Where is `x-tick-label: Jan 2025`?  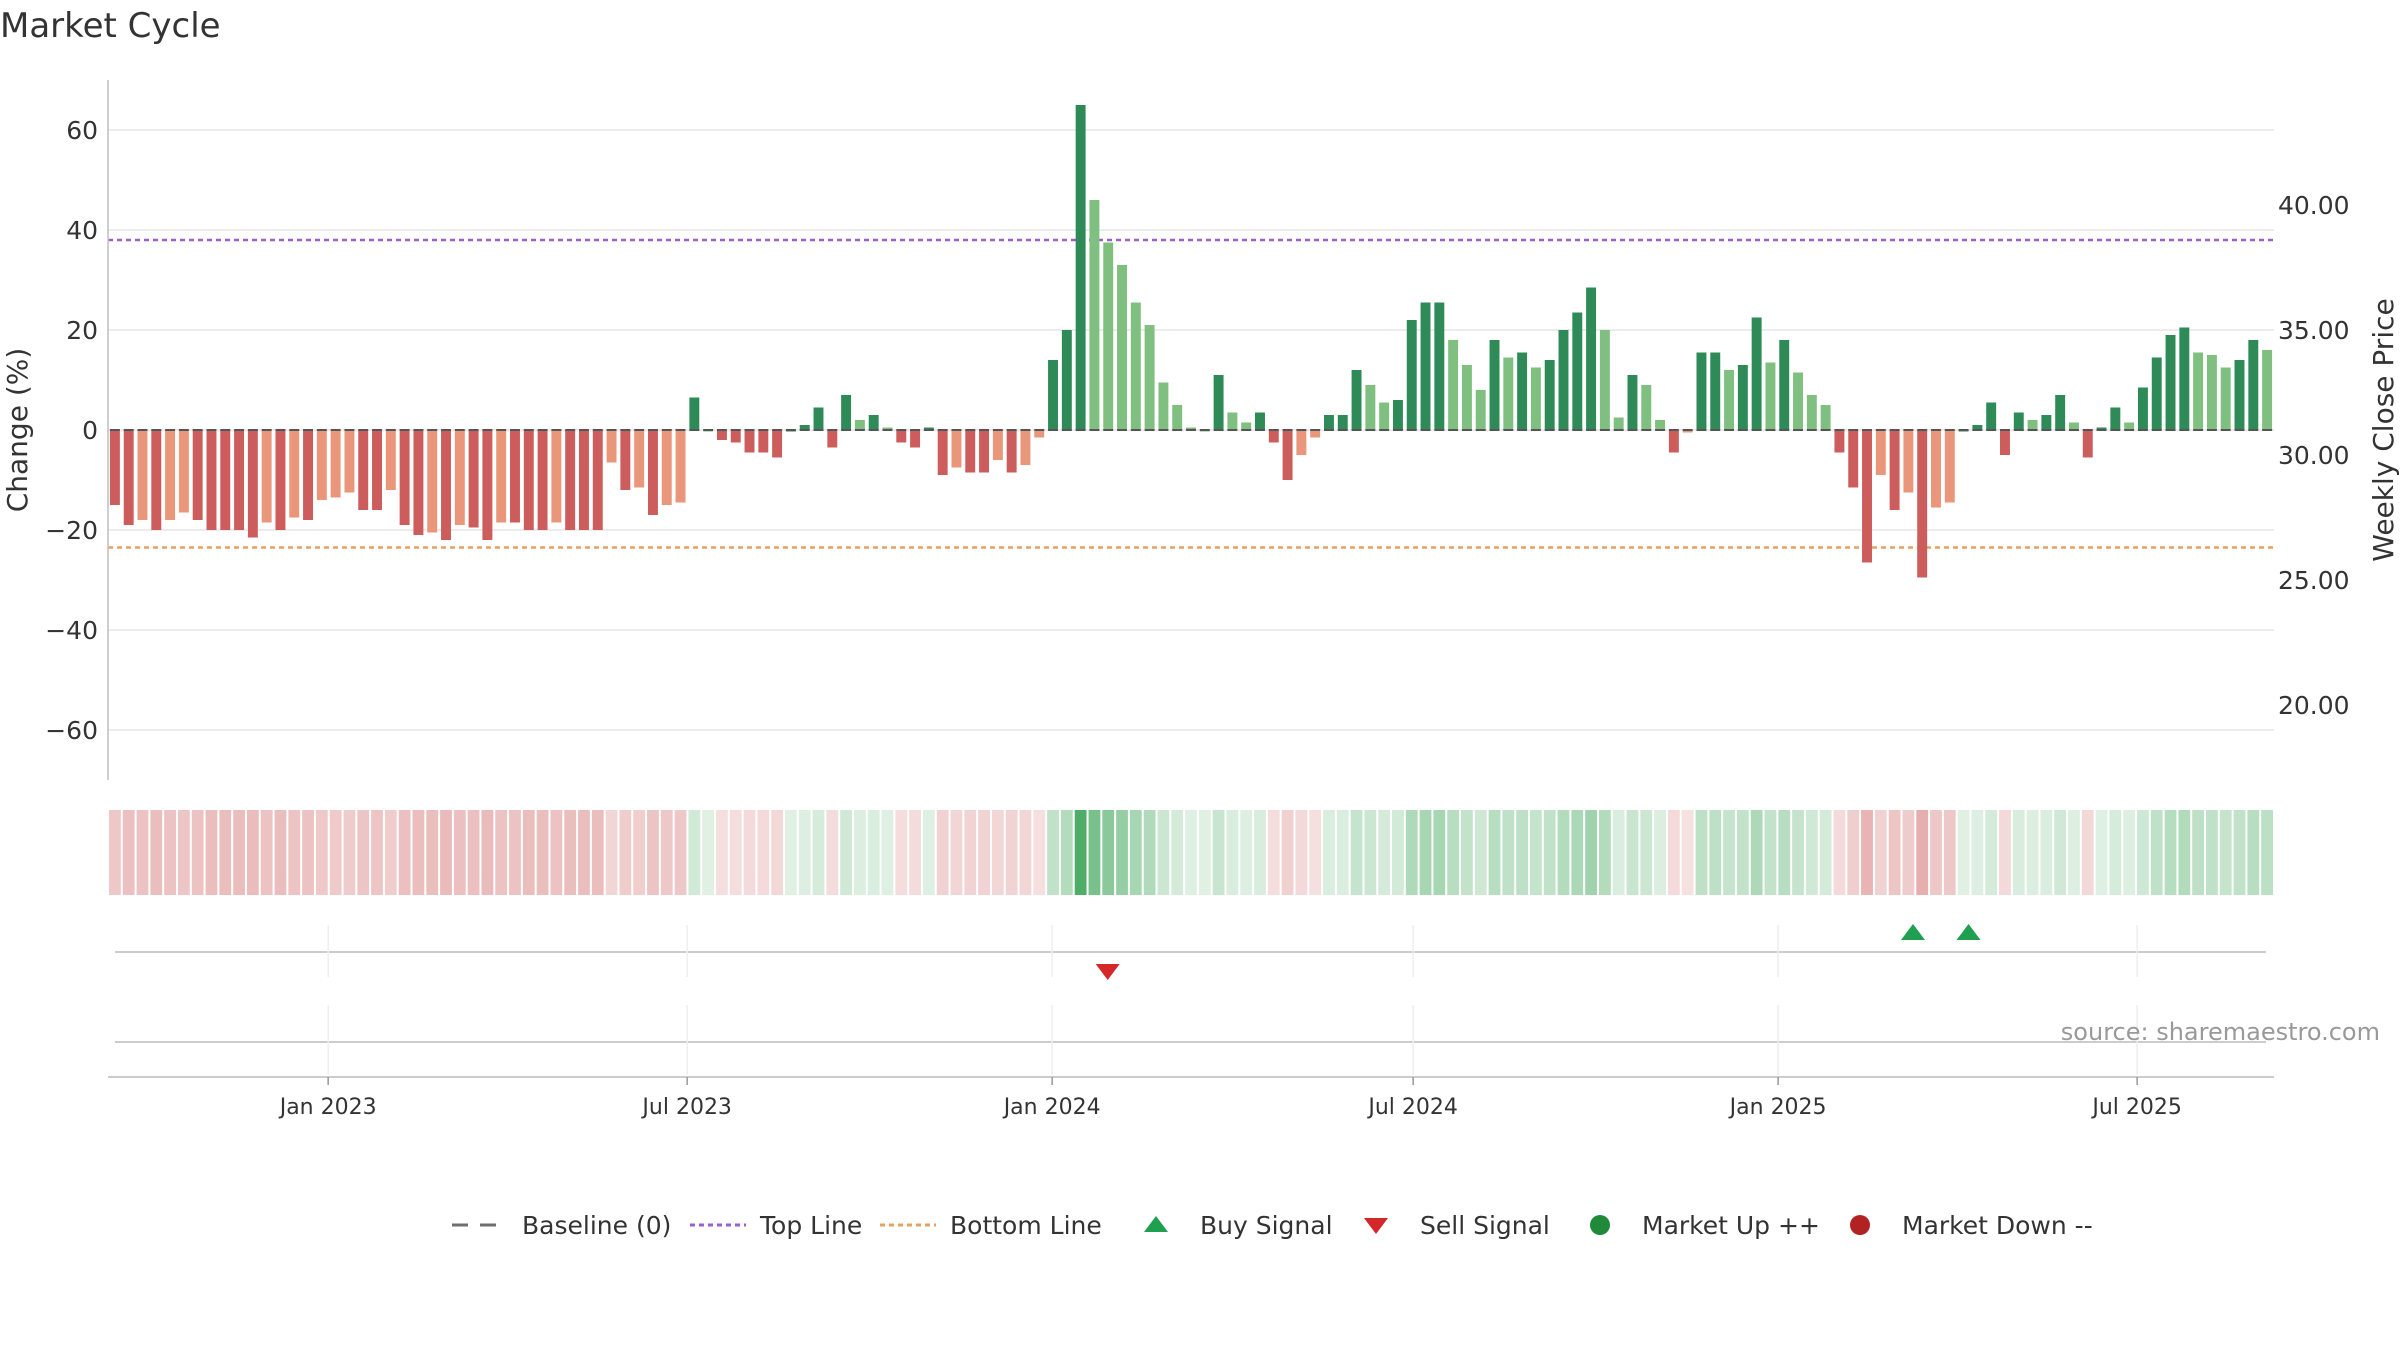 x-tick-label: Jan 2025 is located at coordinates (1777, 1107).